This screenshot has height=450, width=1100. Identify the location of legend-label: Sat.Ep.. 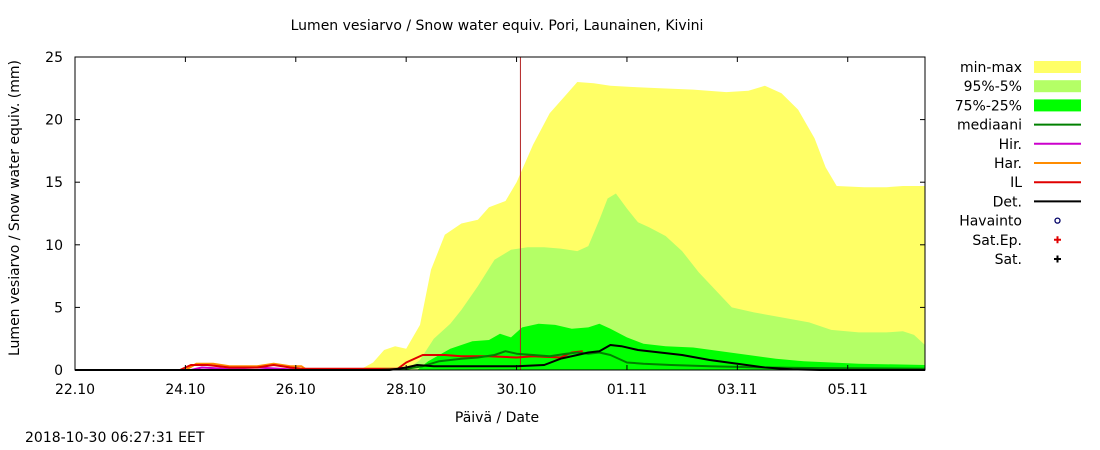
(997, 241).